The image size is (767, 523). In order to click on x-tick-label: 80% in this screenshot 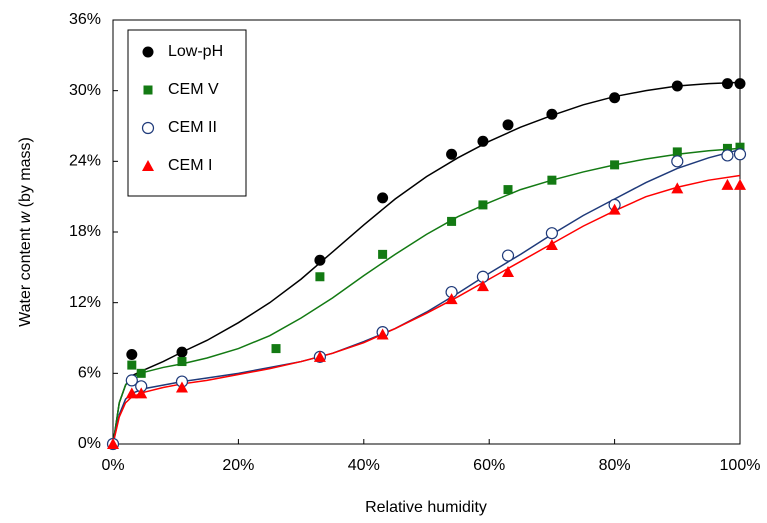, I will do `click(615, 465)`.